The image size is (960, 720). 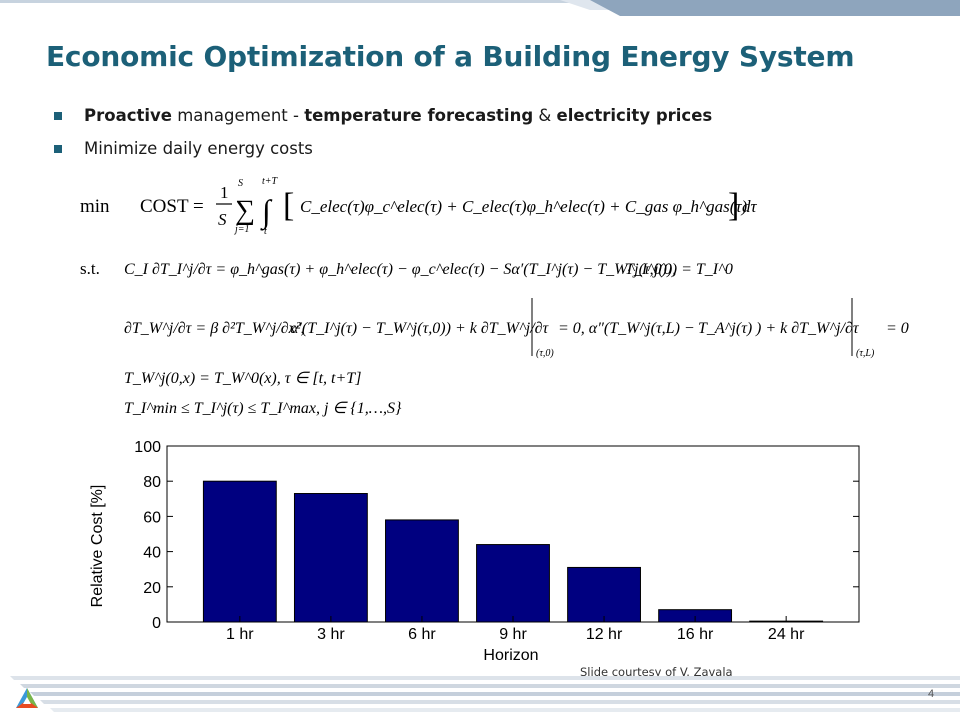 What do you see at coordinates (725, 328) in the screenshot?
I see `eq-ambient-temp-highlight: T_A^j(τ)` at bounding box center [725, 328].